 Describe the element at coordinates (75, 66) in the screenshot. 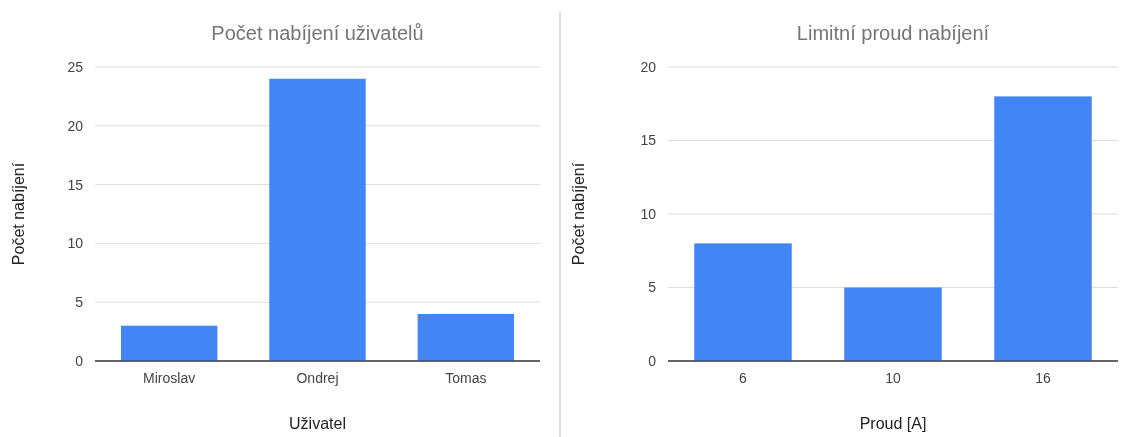

I see `y-tick-label: 25` at that location.